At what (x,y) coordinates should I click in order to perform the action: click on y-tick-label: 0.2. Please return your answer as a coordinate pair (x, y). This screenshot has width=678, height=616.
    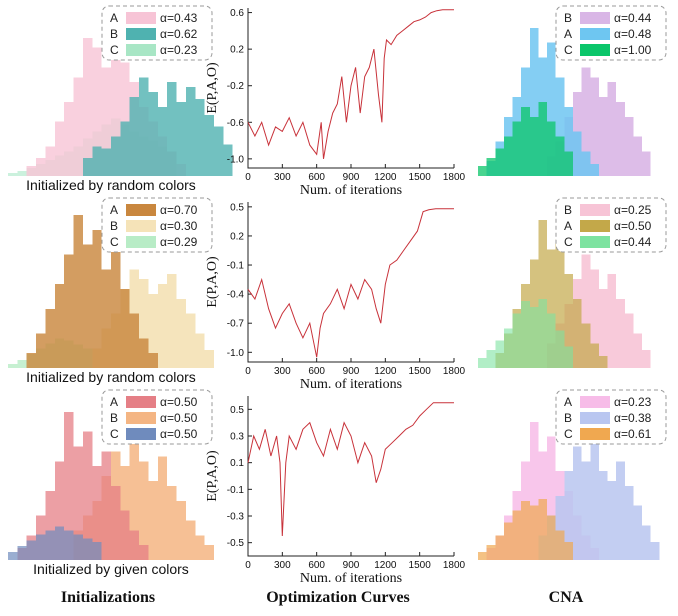
    Looking at the image, I should click on (237, 50).